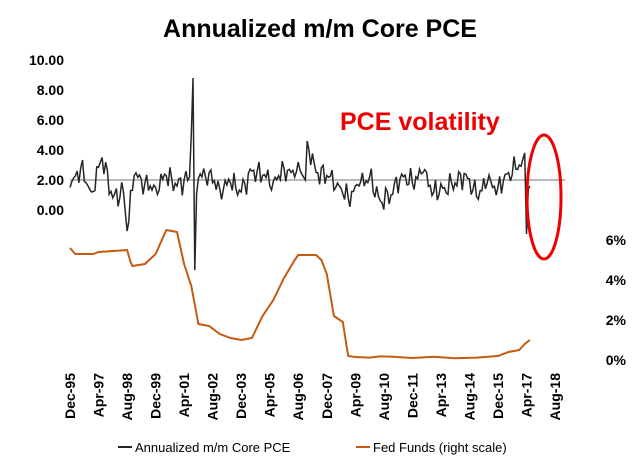 This screenshot has width=640, height=466. I want to click on x-axis-tick-label: Apr-97, so click(99, 395).